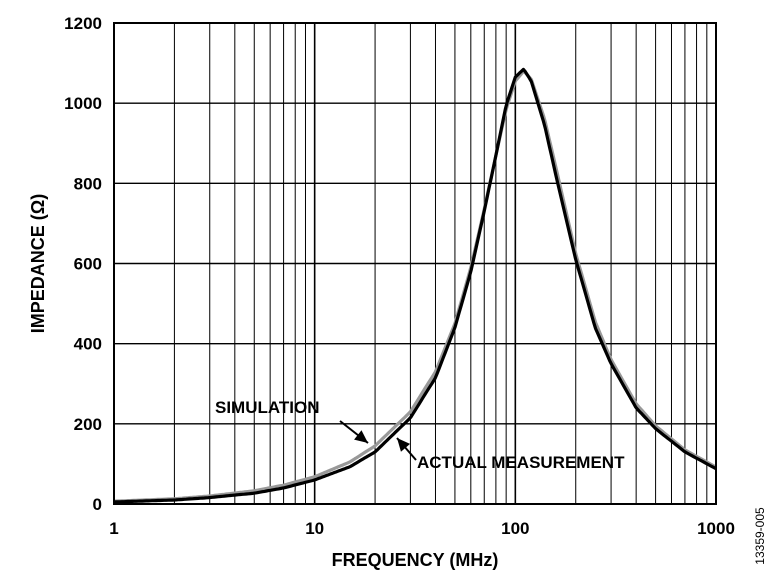 This screenshot has height=579, width=771. I want to click on figure-id: 13359-005, so click(760, 536).